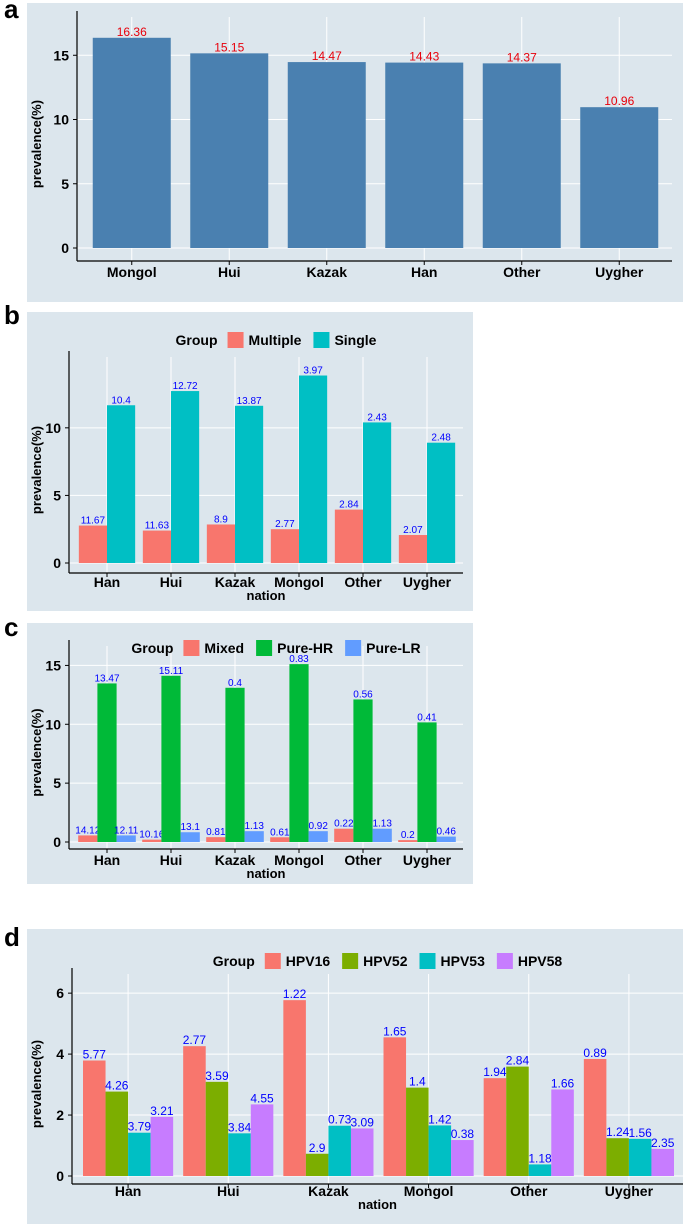 The image size is (685, 1226). I want to click on data-label: 1.24, so click(618, 1132).